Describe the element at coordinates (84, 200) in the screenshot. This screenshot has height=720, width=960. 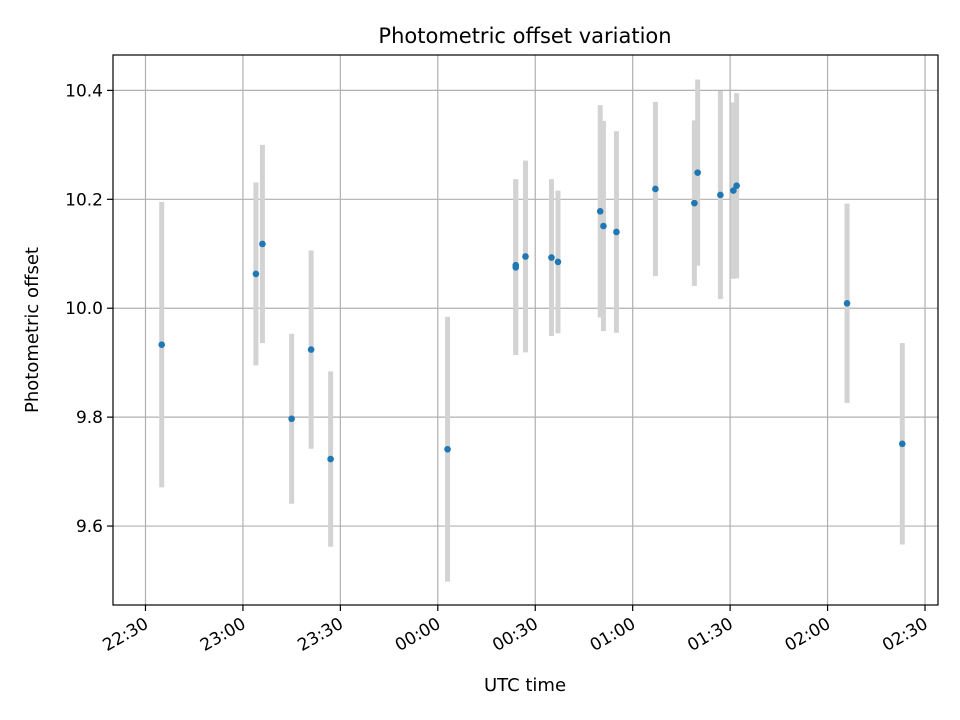
I see `y-tick-label: 10.2` at that location.